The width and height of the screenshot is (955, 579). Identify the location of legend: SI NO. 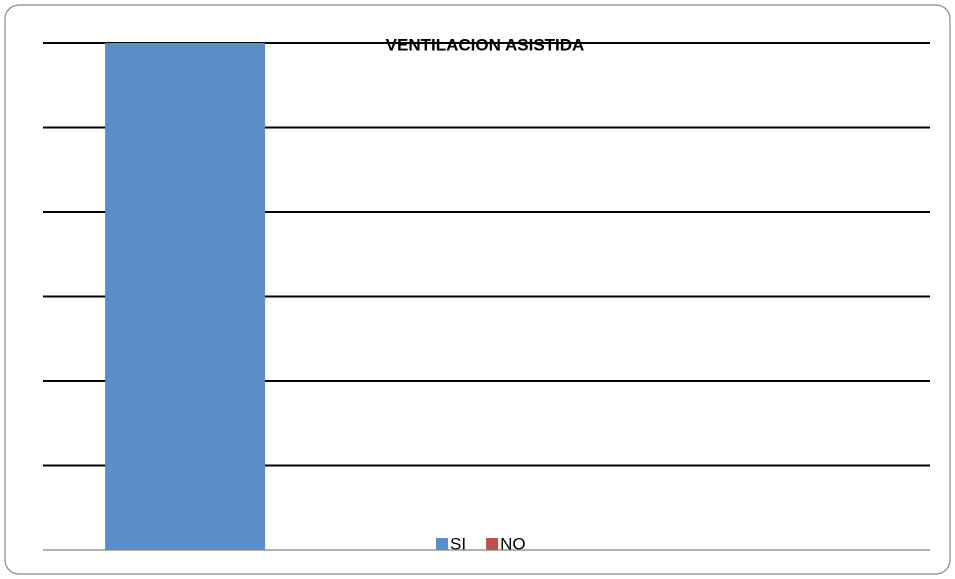
(481, 543).